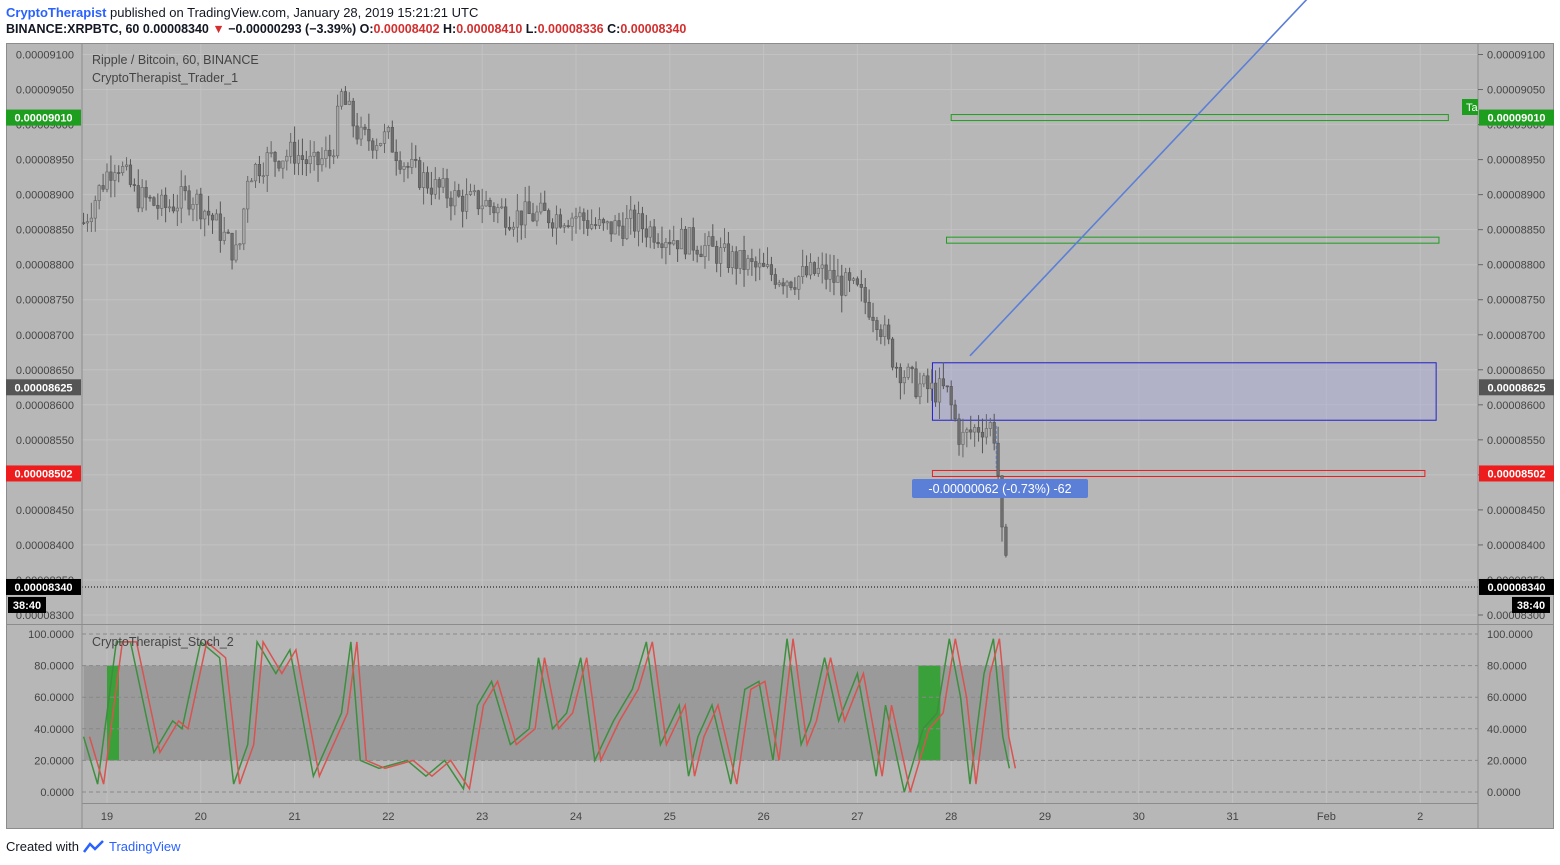 Image resolution: width=1560 pixels, height=865 pixels. What do you see at coordinates (1420, 817) in the screenshot?
I see `time-tick: 2` at bounding box center [1420, 817].